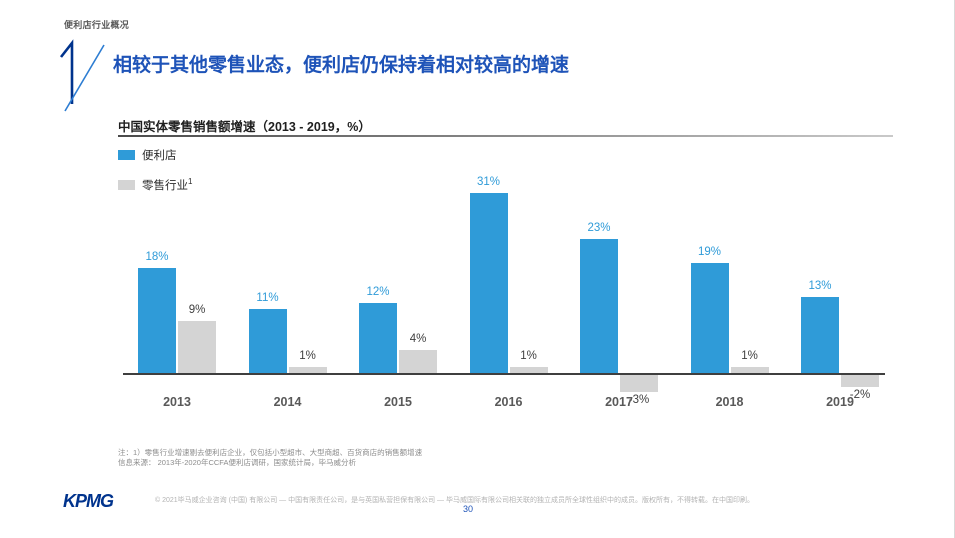 This screenshot has width=955, height=538. I want to click on kpmg-logo: KPMG, so click(88, 501).